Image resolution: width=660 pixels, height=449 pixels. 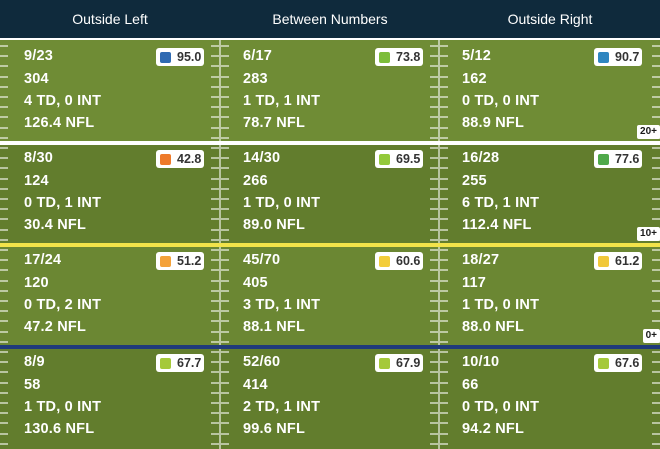 What do you see at coordinates (408, 57) in the screenshot?
I see `grade-value: 73.8` at bounding box center [408, 57].